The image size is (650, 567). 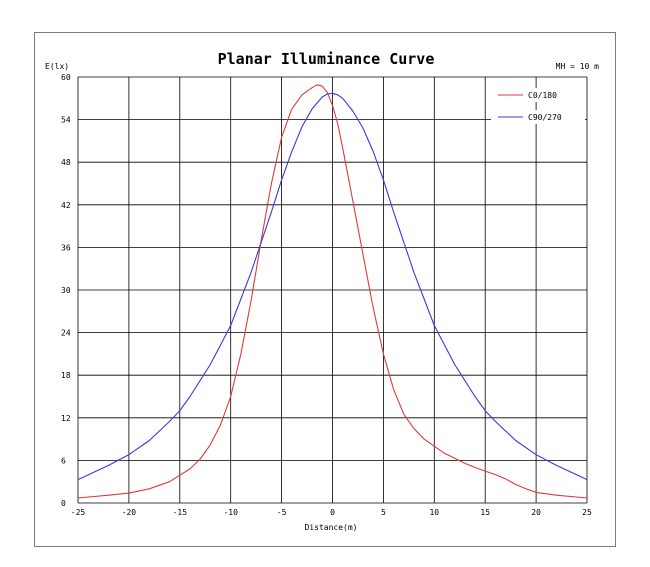 What do you see at coordinates (434, 512) in the screenshot?
I see `x-tick-label: 10` at bounding box center [434, 512].